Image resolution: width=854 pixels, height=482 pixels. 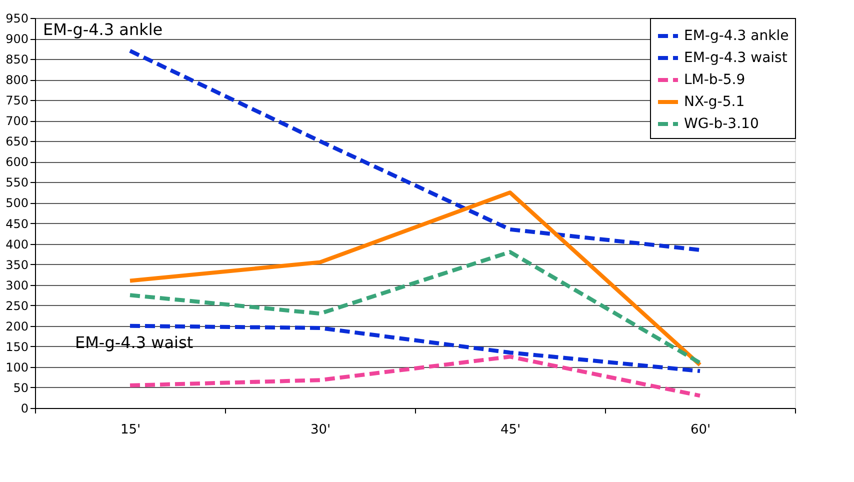 I want to click on y-tick-label: 250, so click(x=17, y=305).